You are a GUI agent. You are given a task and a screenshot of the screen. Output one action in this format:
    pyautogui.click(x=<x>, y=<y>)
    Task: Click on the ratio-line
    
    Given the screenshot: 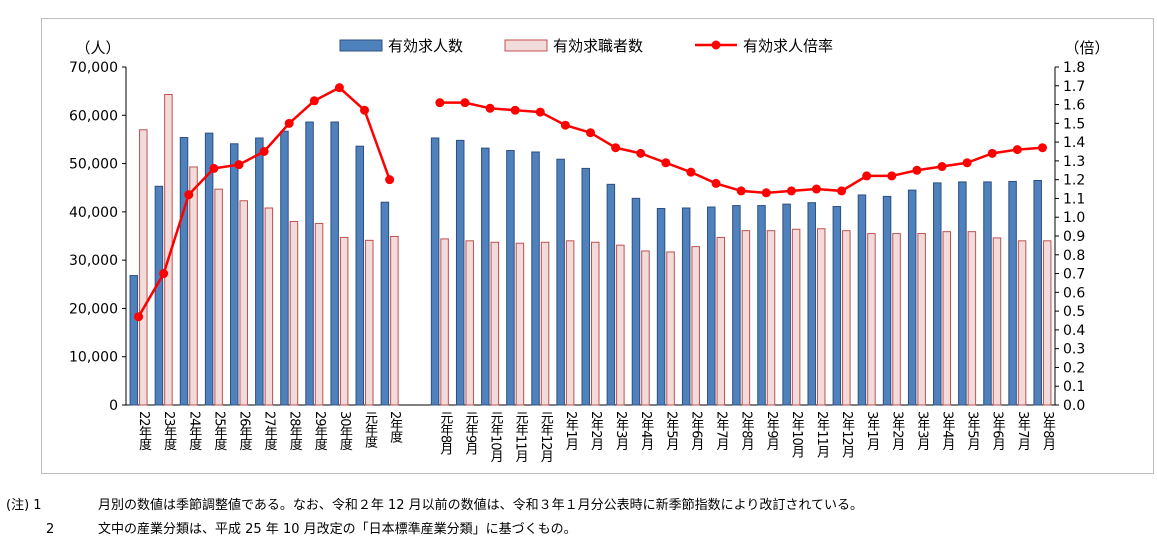 What is the action you would take?
    pyautogui.click(x=264, y=202)
    